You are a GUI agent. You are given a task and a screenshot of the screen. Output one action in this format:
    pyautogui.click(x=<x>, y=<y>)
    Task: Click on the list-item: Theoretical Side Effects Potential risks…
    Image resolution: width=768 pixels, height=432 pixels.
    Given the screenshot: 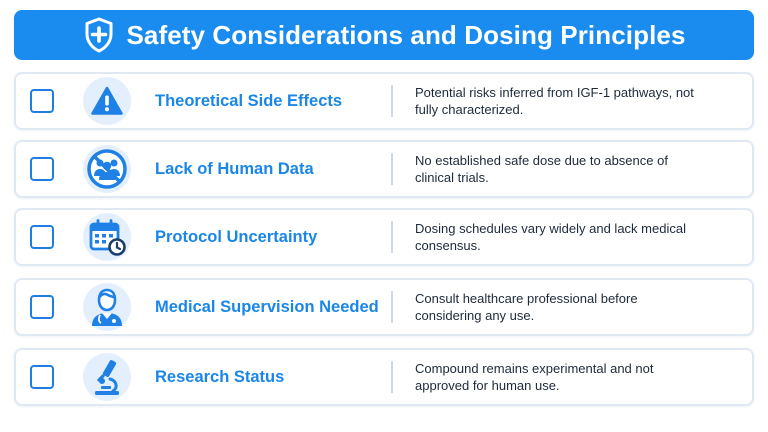 What is the action you would take?
    pyautogui.click(x=384, y=101)
    